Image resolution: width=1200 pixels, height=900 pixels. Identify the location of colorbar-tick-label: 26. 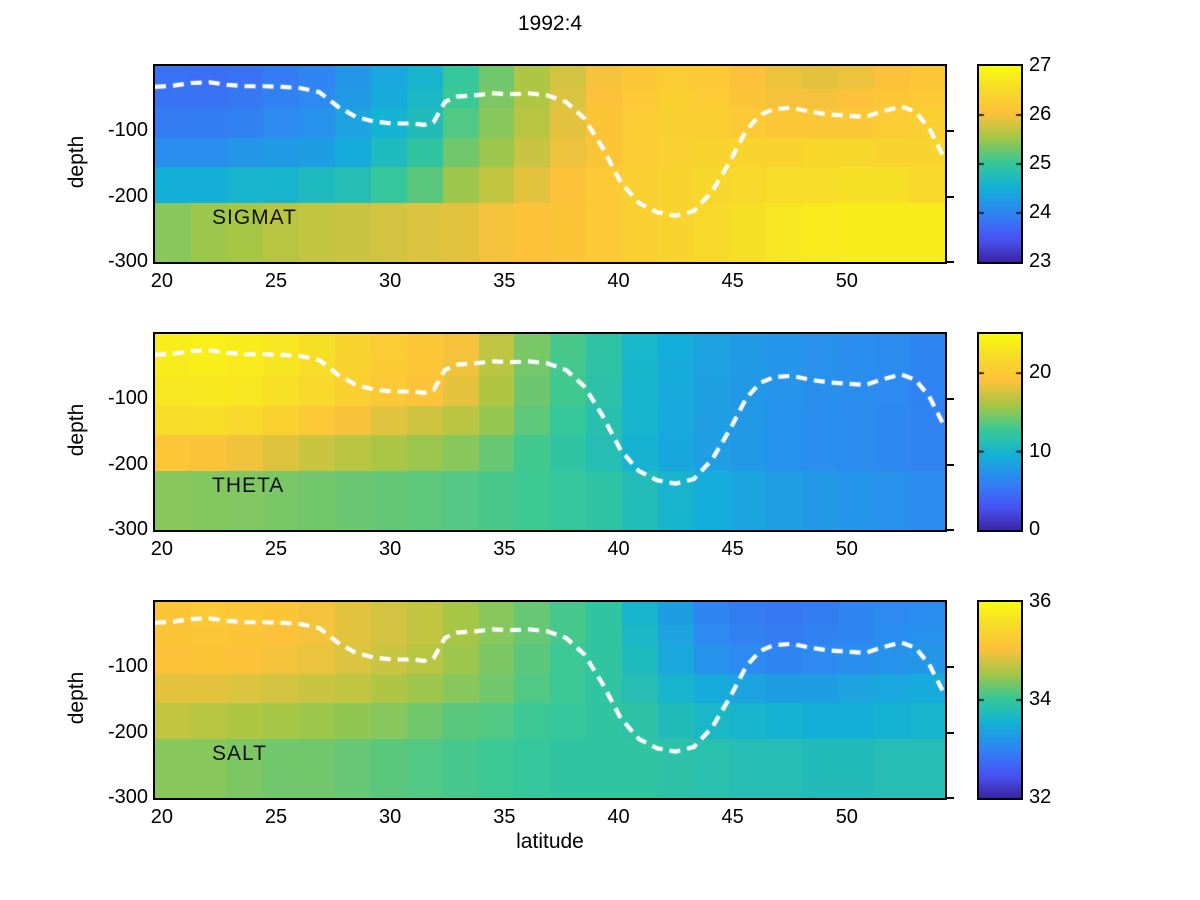
(1040, 114).